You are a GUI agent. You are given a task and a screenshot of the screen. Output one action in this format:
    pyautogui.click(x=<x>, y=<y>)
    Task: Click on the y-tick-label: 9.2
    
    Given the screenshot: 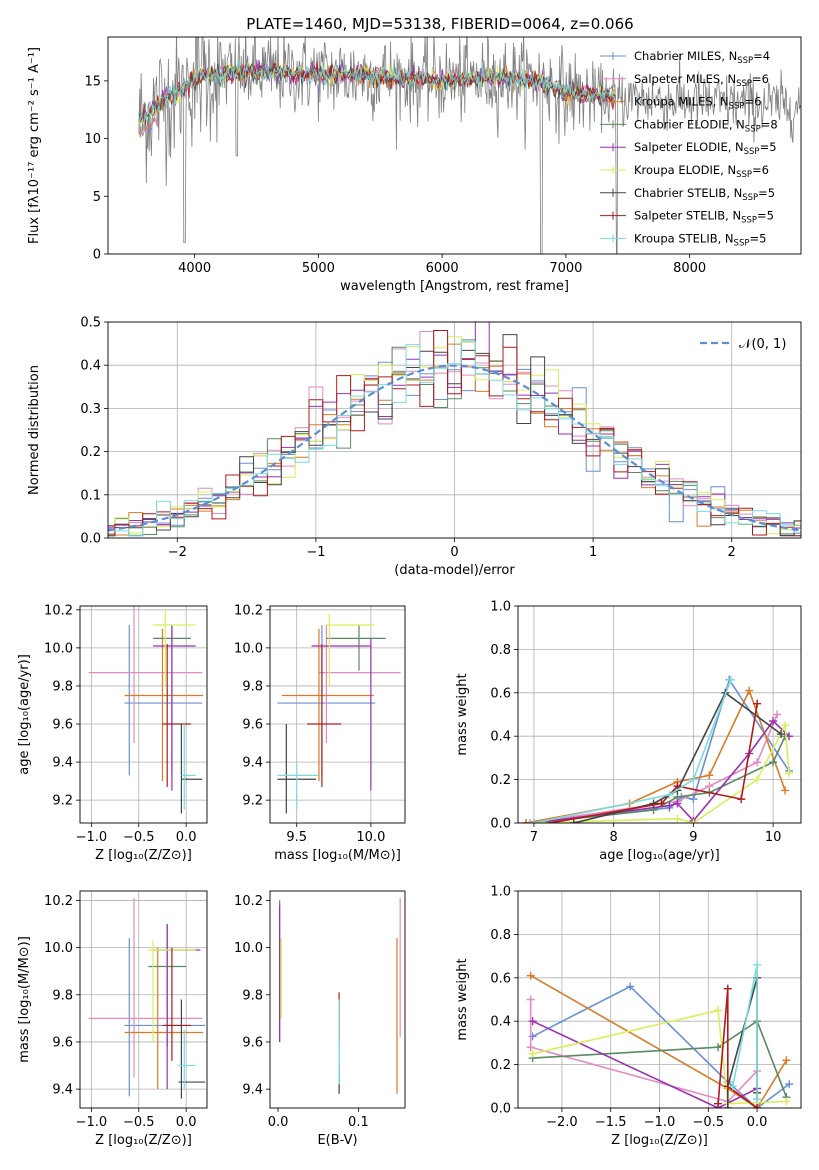 What is the action you would take?
    pyautogui.click(x=62, y=801)
    